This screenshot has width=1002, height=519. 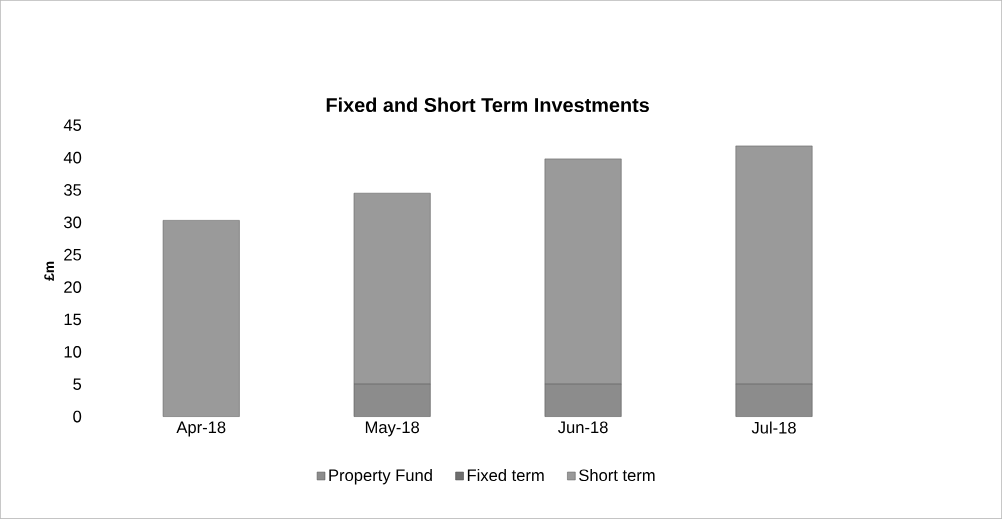 I want to click on bar, so click(x=201, y=318).